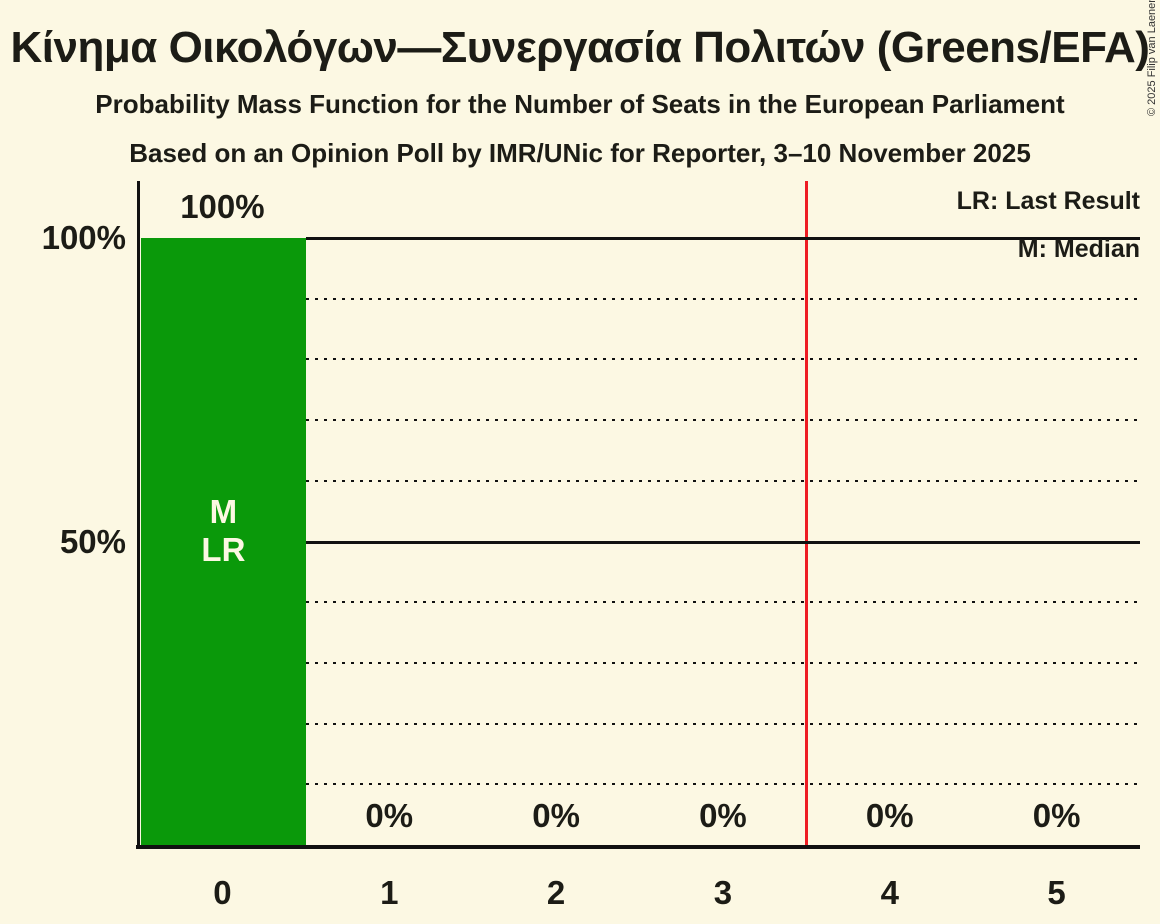 The height and width of the screenshot is (924, 1160). What do you see at coordinates (723, 815) in the screenshot?
I see `value-label-seats-3: 0%` at bounding box center [723, 815].